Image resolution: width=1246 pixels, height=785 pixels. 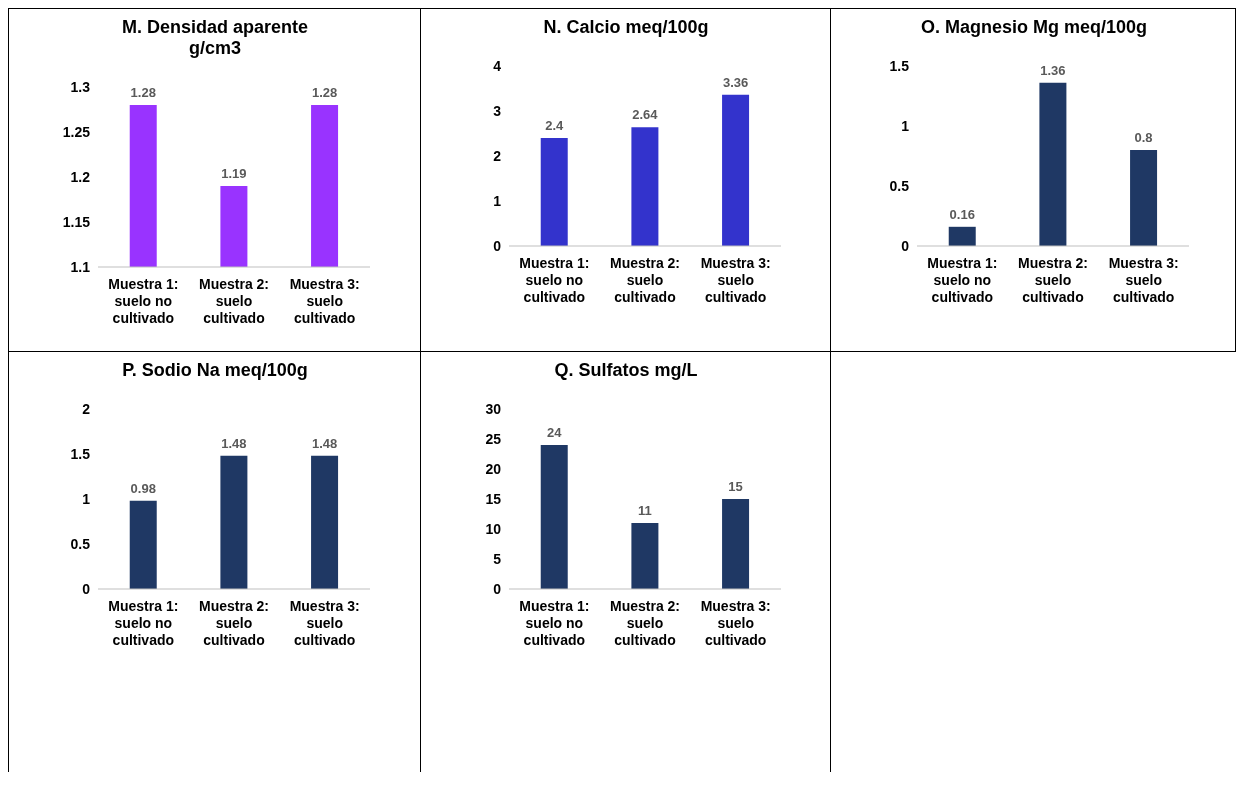 I want to click on y-tick-label: 1.1, so click(x=80, y=266).